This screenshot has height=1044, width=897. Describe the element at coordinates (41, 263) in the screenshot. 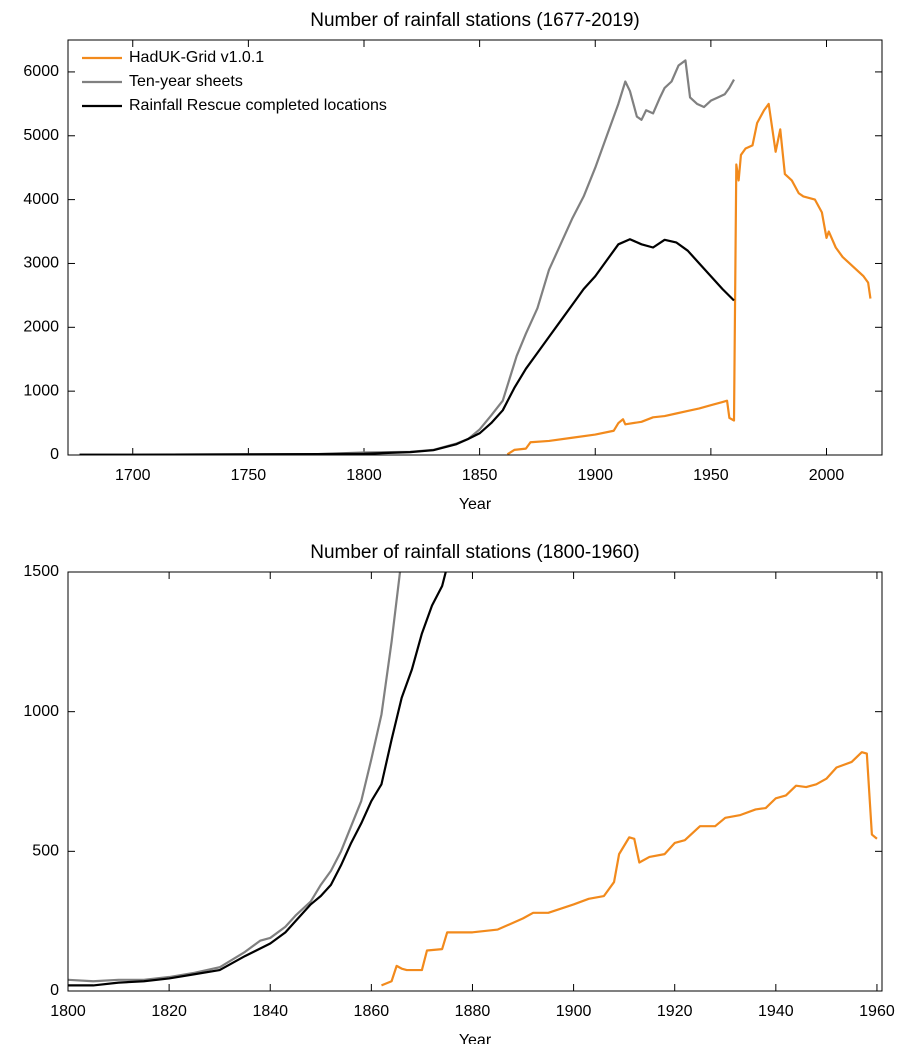

I see `y-tick-label: 3000` at that location.